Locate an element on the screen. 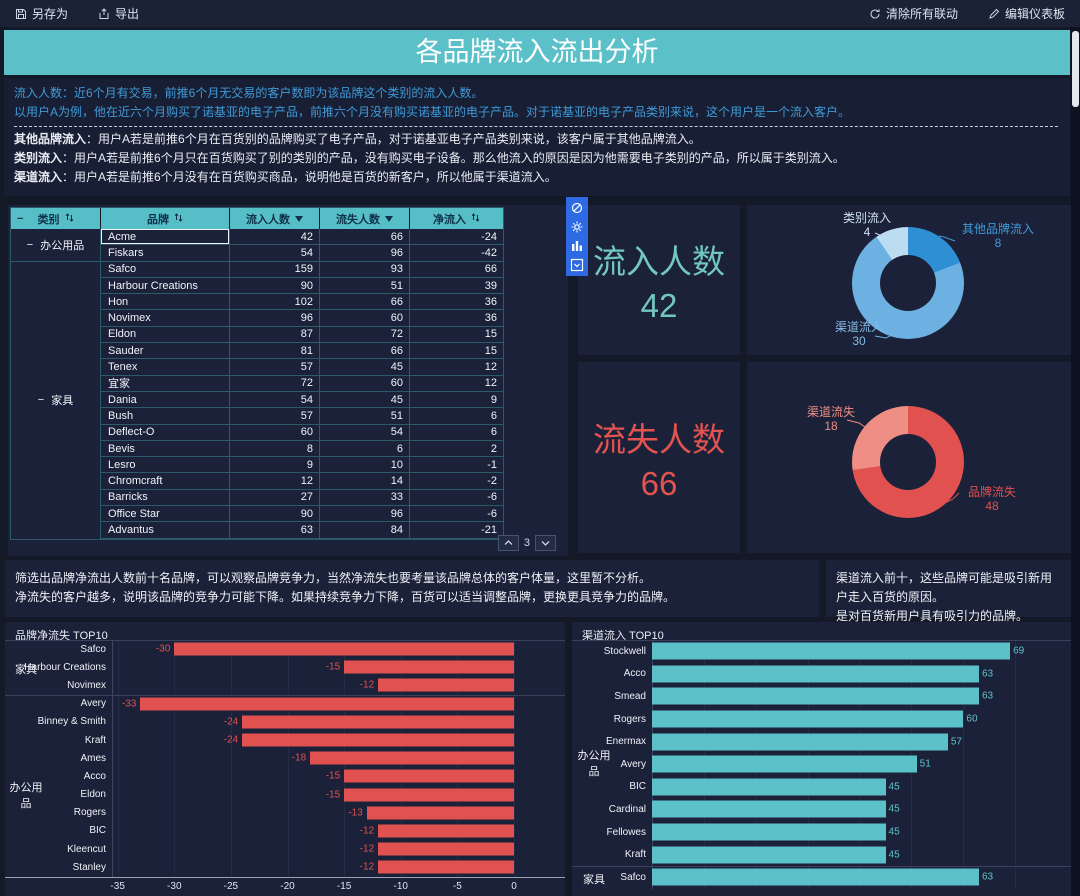  brand-cell: Acme is located at coordinates (165, 237).